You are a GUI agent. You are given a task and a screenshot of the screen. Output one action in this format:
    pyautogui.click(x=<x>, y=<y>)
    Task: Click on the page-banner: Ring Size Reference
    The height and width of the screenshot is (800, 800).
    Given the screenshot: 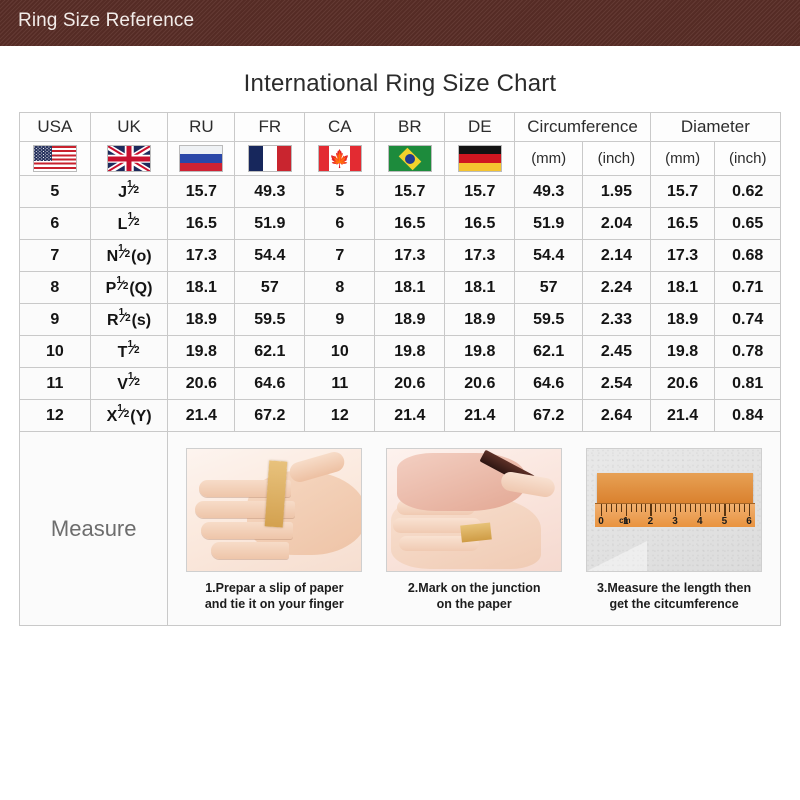 What is the action you would take?
    pyautogui.click(x=400, y=23)
    